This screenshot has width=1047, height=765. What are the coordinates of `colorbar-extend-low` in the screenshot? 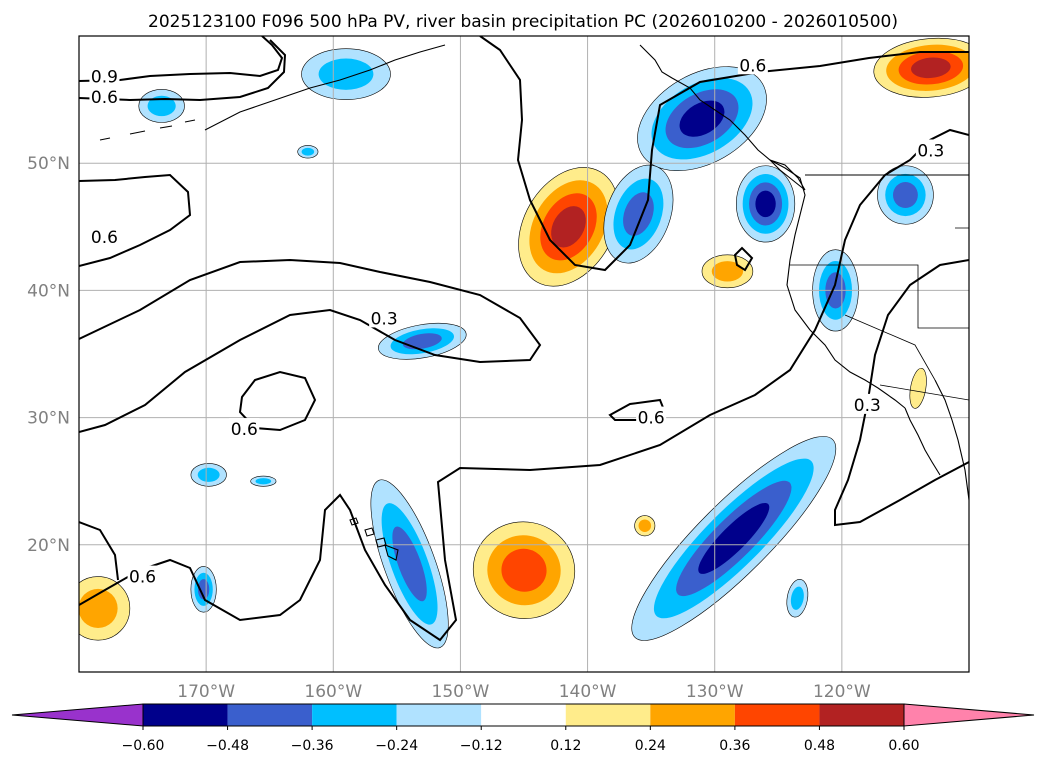 It's located at (77, 715).